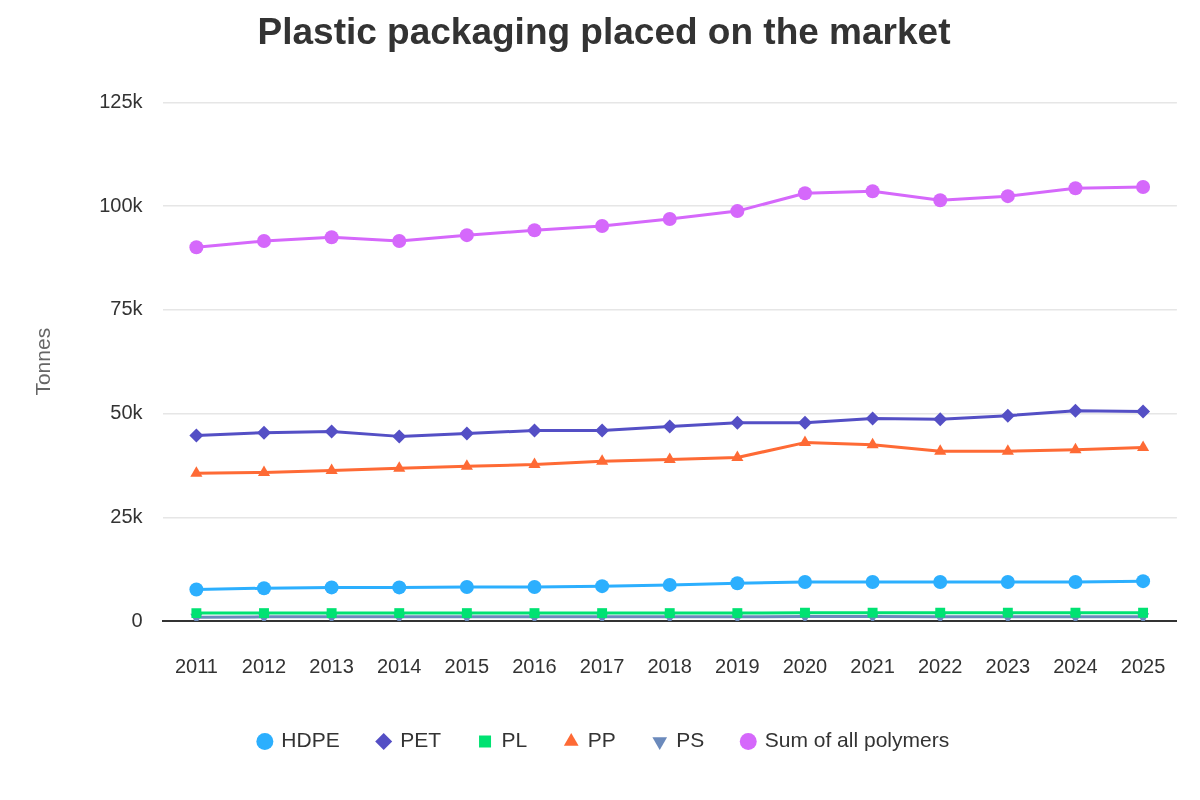 Image resolution: width=1200 pixels, height=800 pixels. I want to click on x-tick-label: 2019, so click(737, 665).